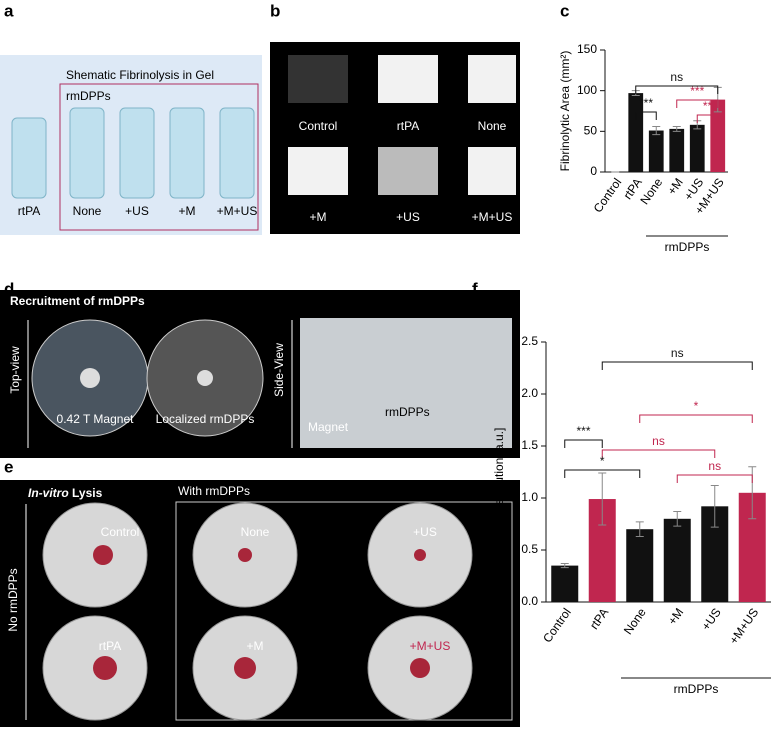  I want to click on y-tick-label: 0.0, so click(529, 601).